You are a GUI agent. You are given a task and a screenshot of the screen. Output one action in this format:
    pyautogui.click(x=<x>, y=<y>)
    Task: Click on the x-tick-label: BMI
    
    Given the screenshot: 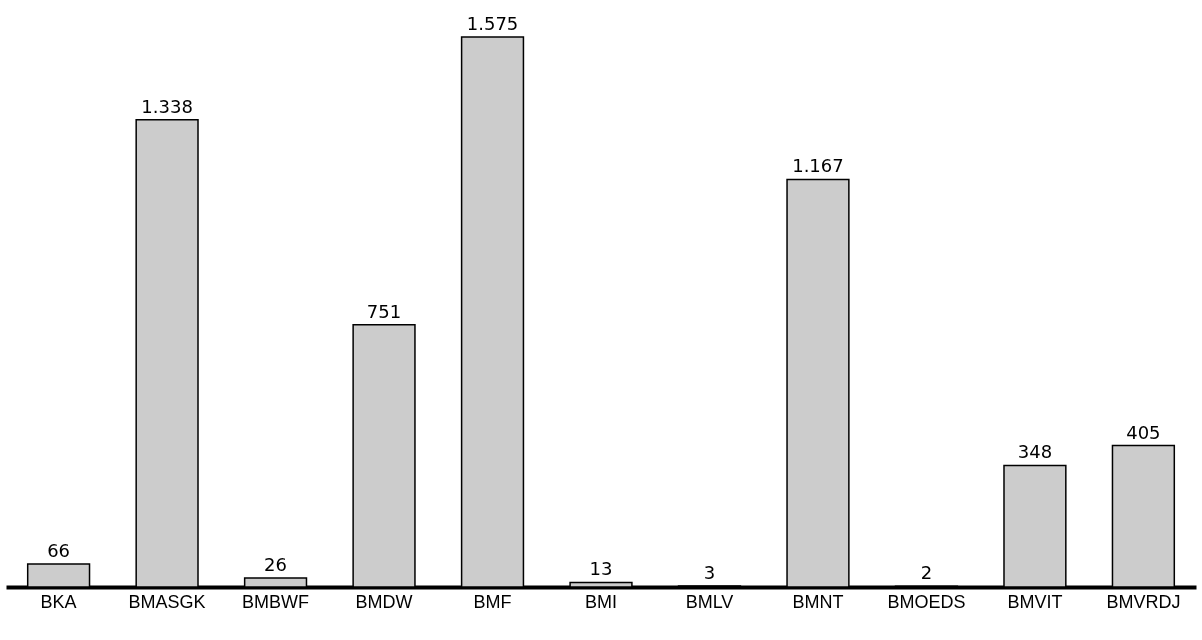 What is the action you would take?
    pyautogui.click(x=601, y=601)
    